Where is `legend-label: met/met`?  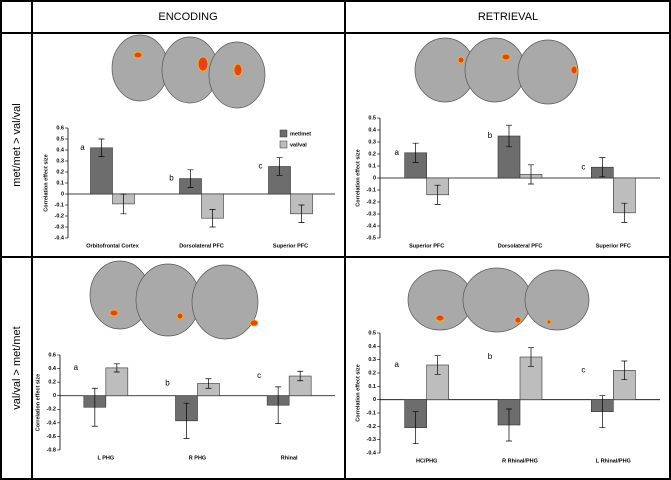
legend-label: met/met is located at coordinates (300, 134).